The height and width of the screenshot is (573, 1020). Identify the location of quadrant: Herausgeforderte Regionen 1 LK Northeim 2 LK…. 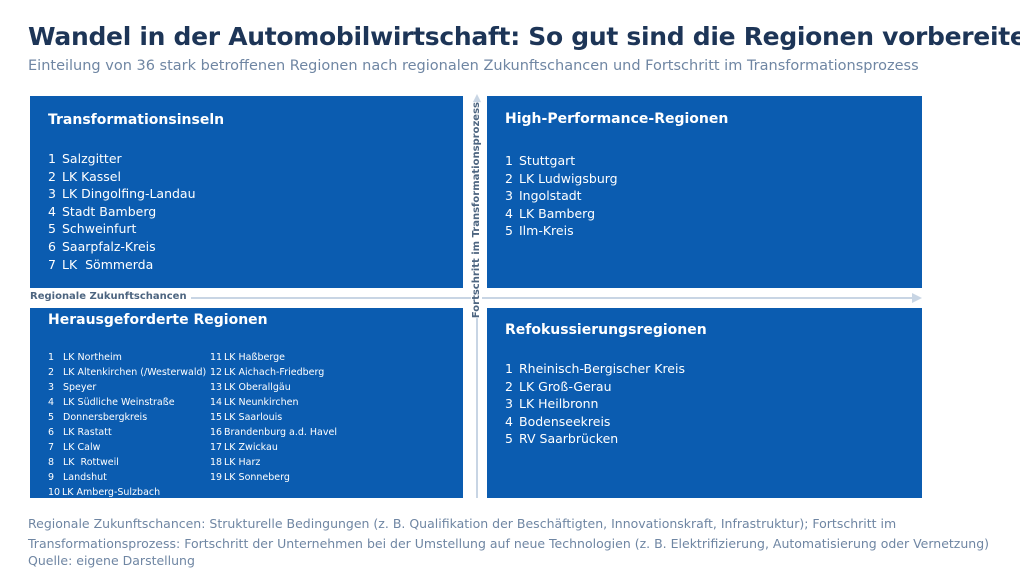
(246, 403).